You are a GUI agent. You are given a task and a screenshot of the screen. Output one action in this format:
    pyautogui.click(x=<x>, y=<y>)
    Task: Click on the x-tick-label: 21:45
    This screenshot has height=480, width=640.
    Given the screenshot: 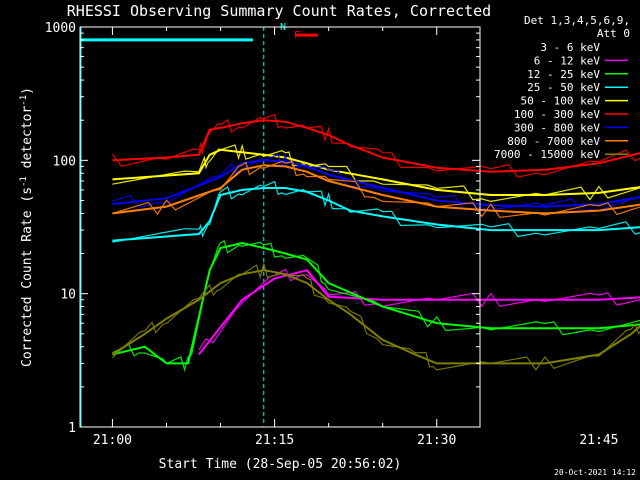 What is the action you would take?
    pyautogui.click(x=598, y=440)
    